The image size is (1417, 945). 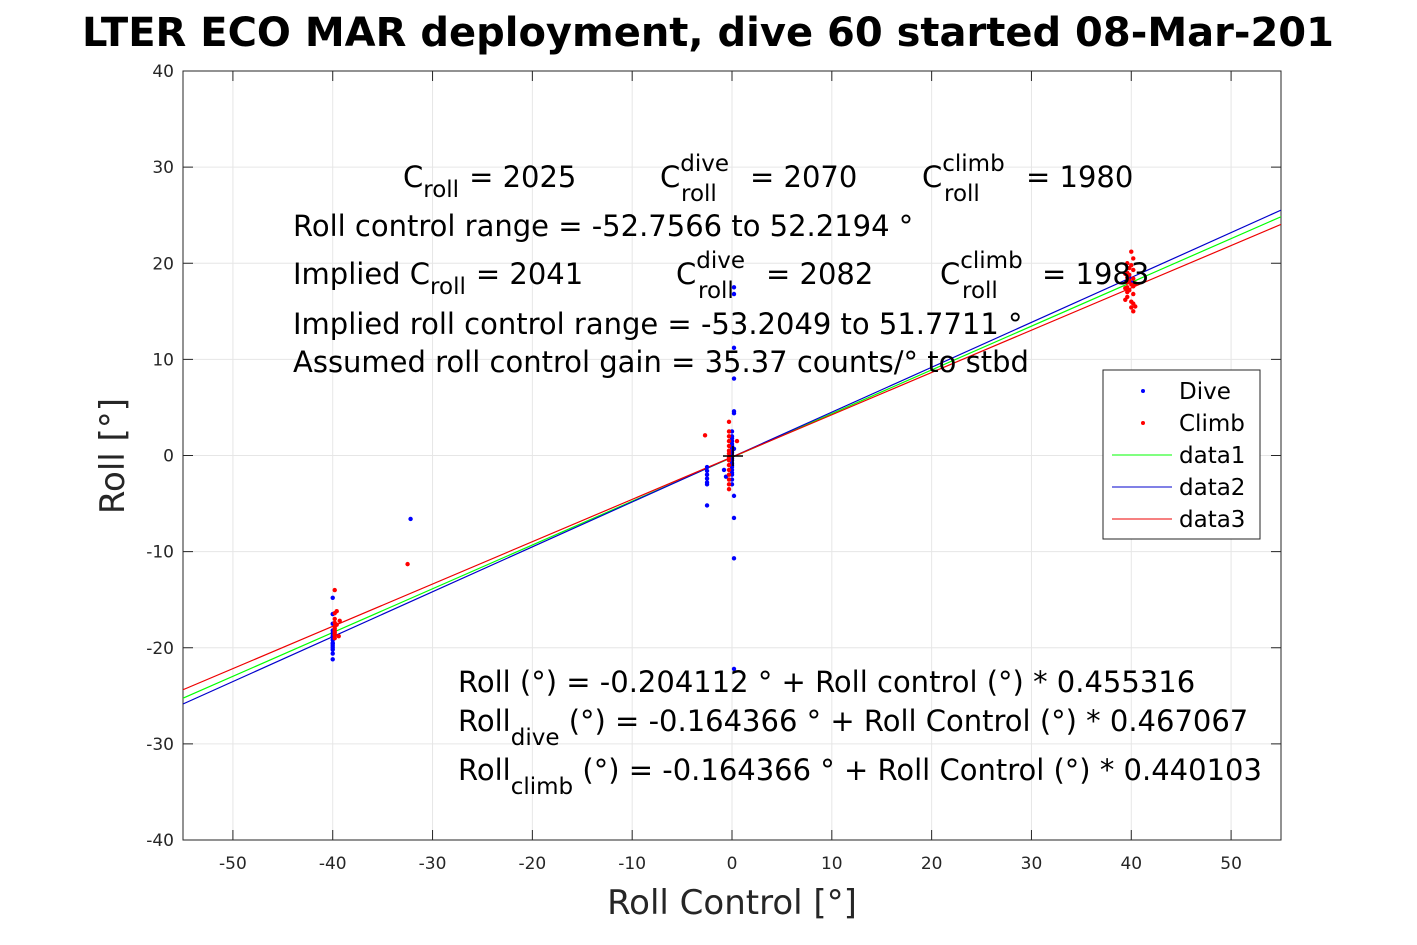 I want to click on legend-entry-data2: data2, so click(x=1178, y=488).